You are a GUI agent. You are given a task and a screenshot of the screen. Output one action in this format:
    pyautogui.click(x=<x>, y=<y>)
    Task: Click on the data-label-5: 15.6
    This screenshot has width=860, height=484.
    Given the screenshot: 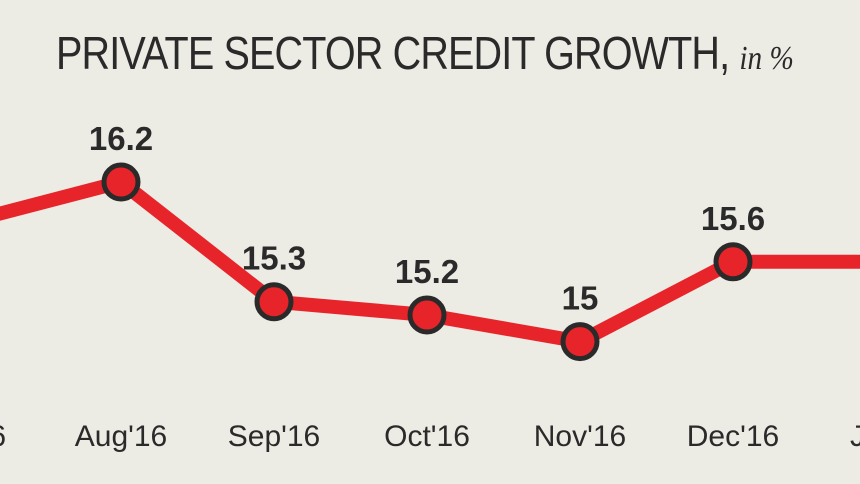 What is the action you would take?
    pyautogui.click(x=733, y=218)
    